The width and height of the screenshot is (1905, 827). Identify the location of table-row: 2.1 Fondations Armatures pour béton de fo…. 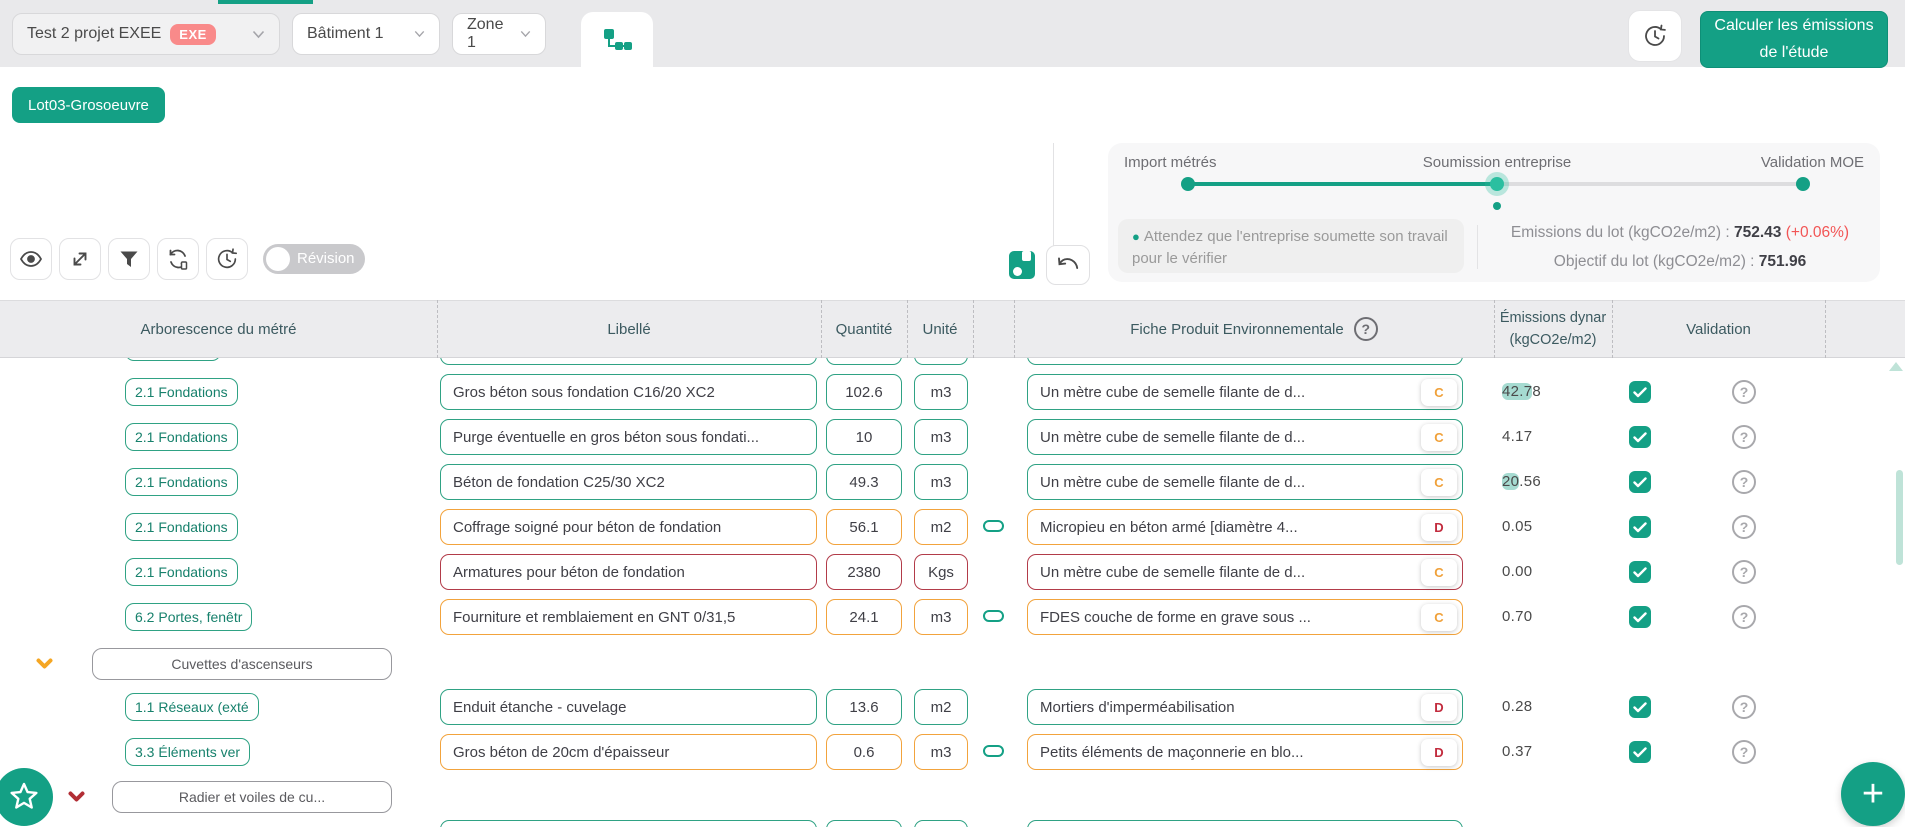
(952, 572).